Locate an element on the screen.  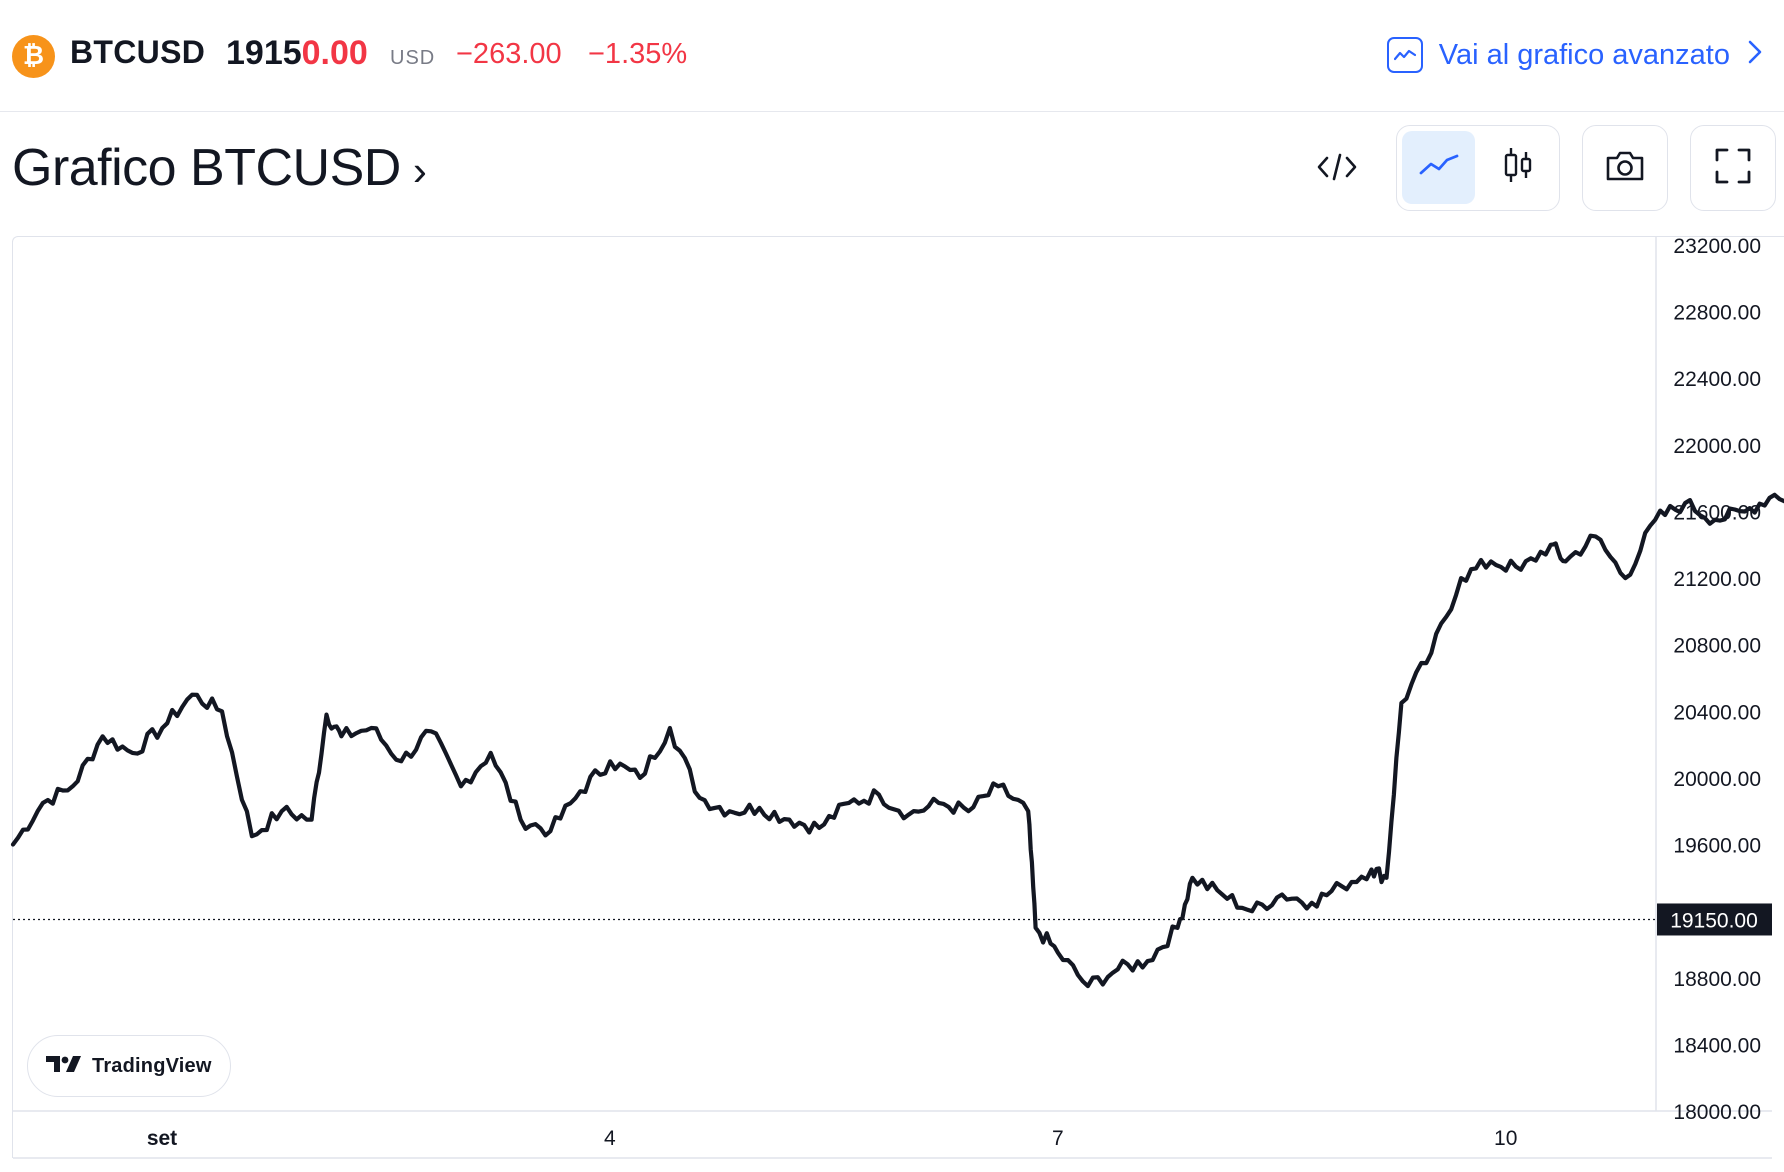
chart-title-link: Grafico BTCUSD › is located at coordinates (219, 168).